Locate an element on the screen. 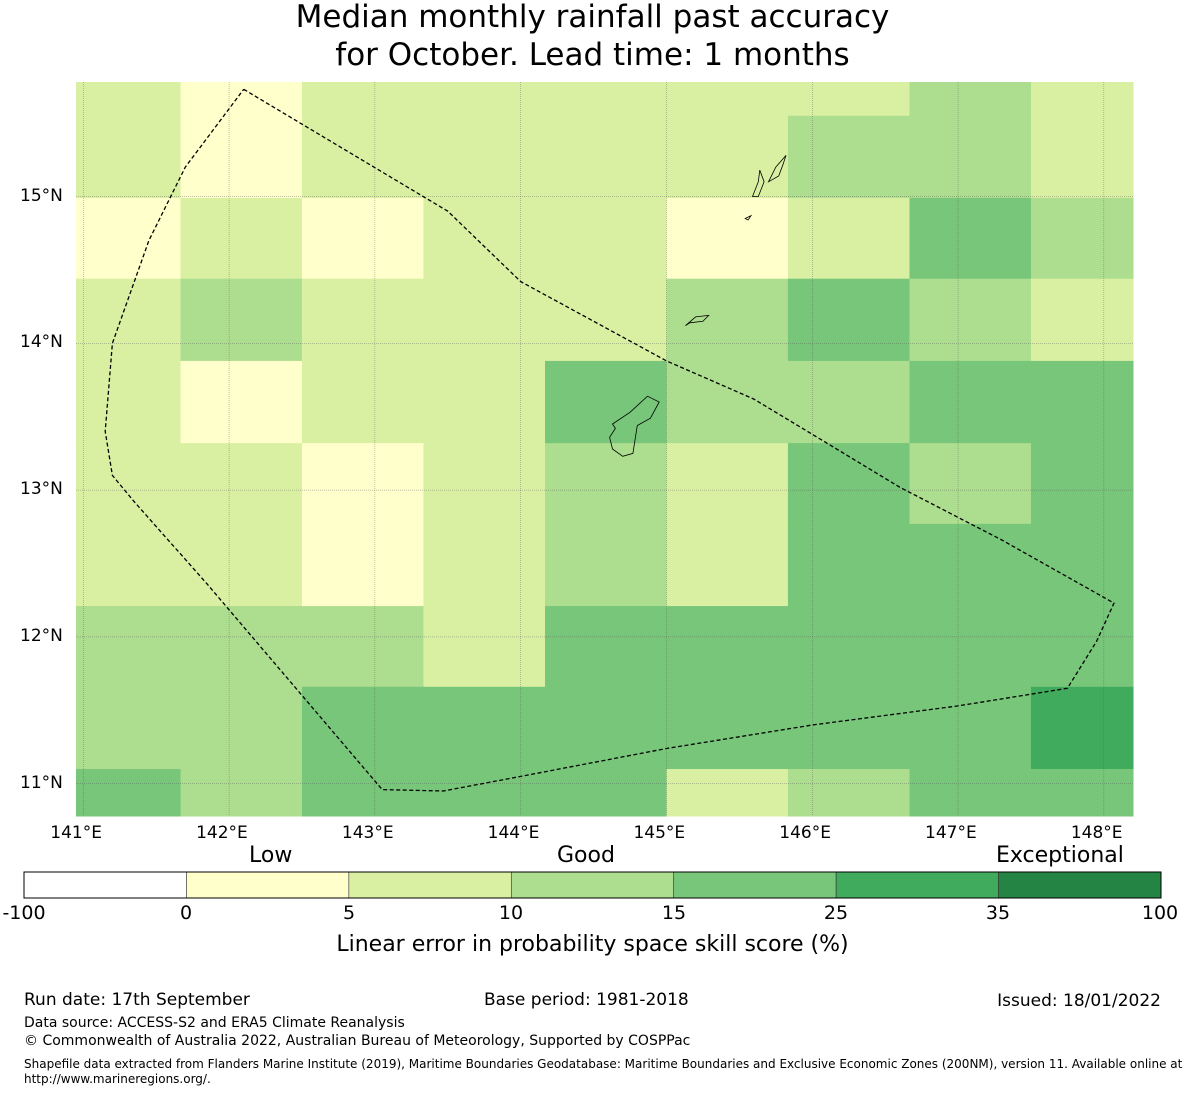 Image resolution: width=1185 pixels, height=1095 pixels. chart-title-line-1: Median monthly rainfall past accuracy is located at coordinates (592, 17).